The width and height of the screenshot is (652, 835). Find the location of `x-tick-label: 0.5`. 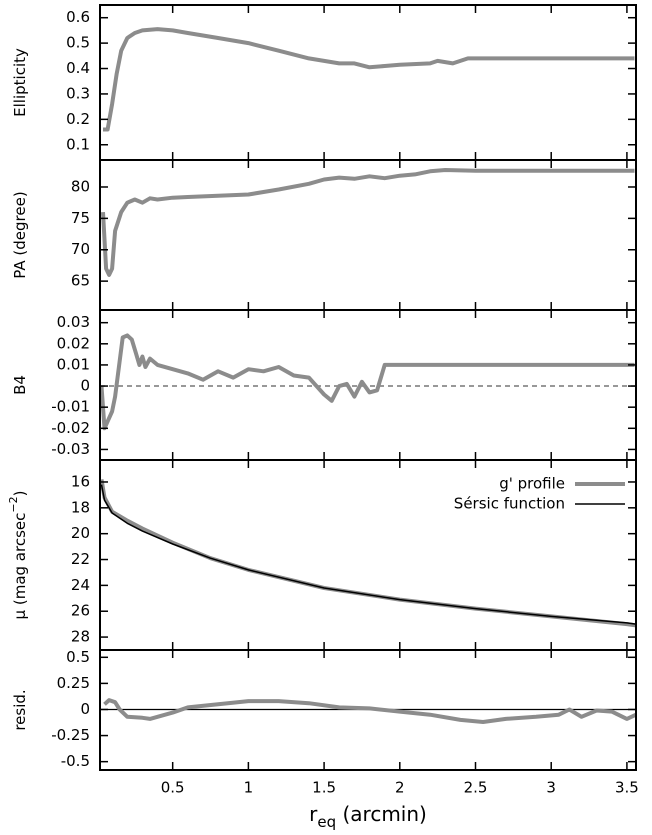

x-tick-label: 0.5 is located at coordinates (173, 788).